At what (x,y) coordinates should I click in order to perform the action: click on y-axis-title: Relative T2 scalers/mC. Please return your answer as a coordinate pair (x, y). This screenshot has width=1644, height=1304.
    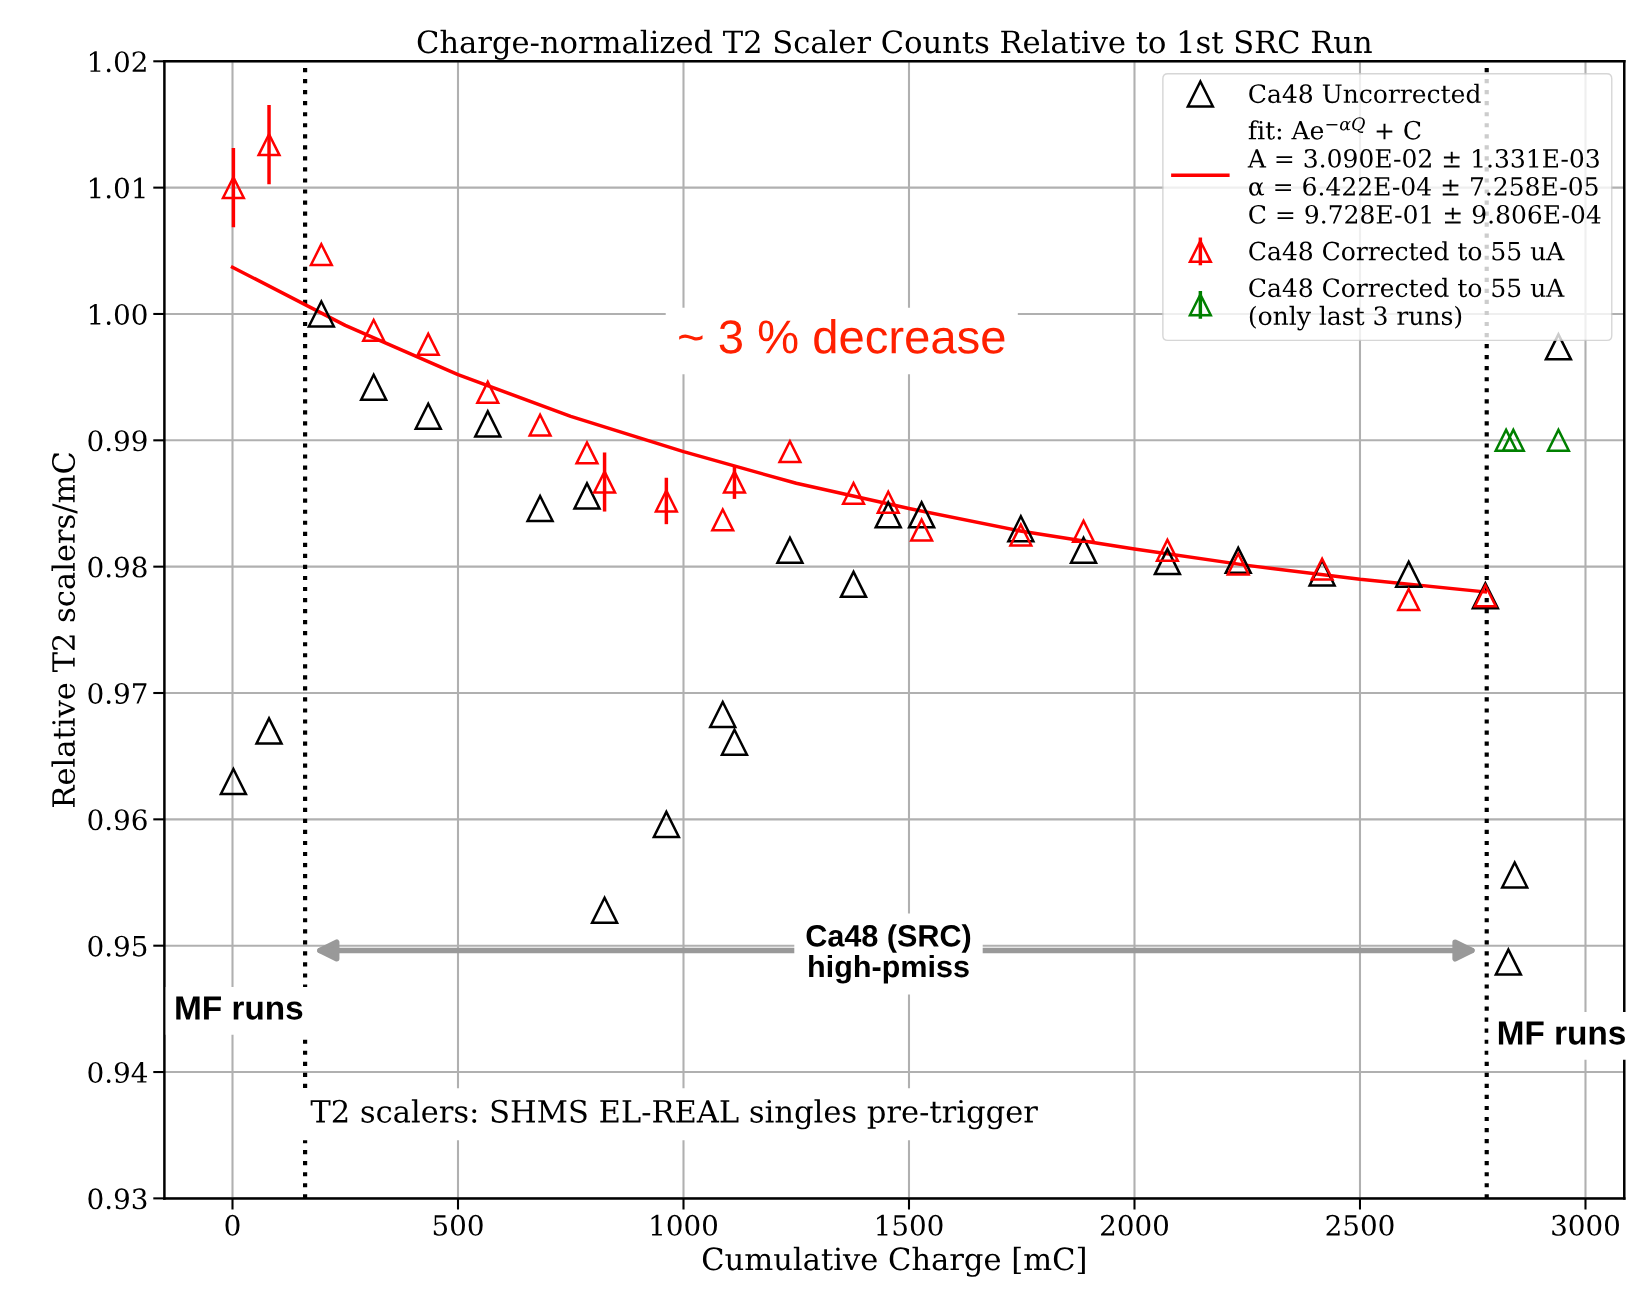
    Looking at the image, I should click on (64, 629).